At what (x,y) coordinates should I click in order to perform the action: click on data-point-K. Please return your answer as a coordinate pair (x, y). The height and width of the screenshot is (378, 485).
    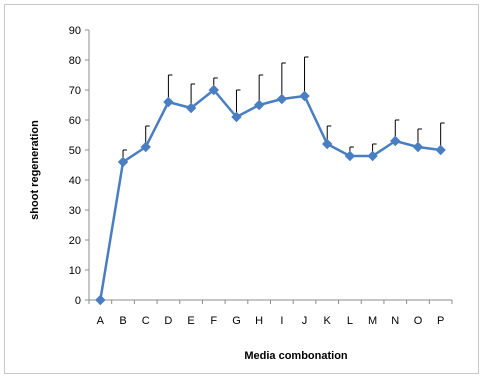
    Looking at the image, I should click on (327, 144).